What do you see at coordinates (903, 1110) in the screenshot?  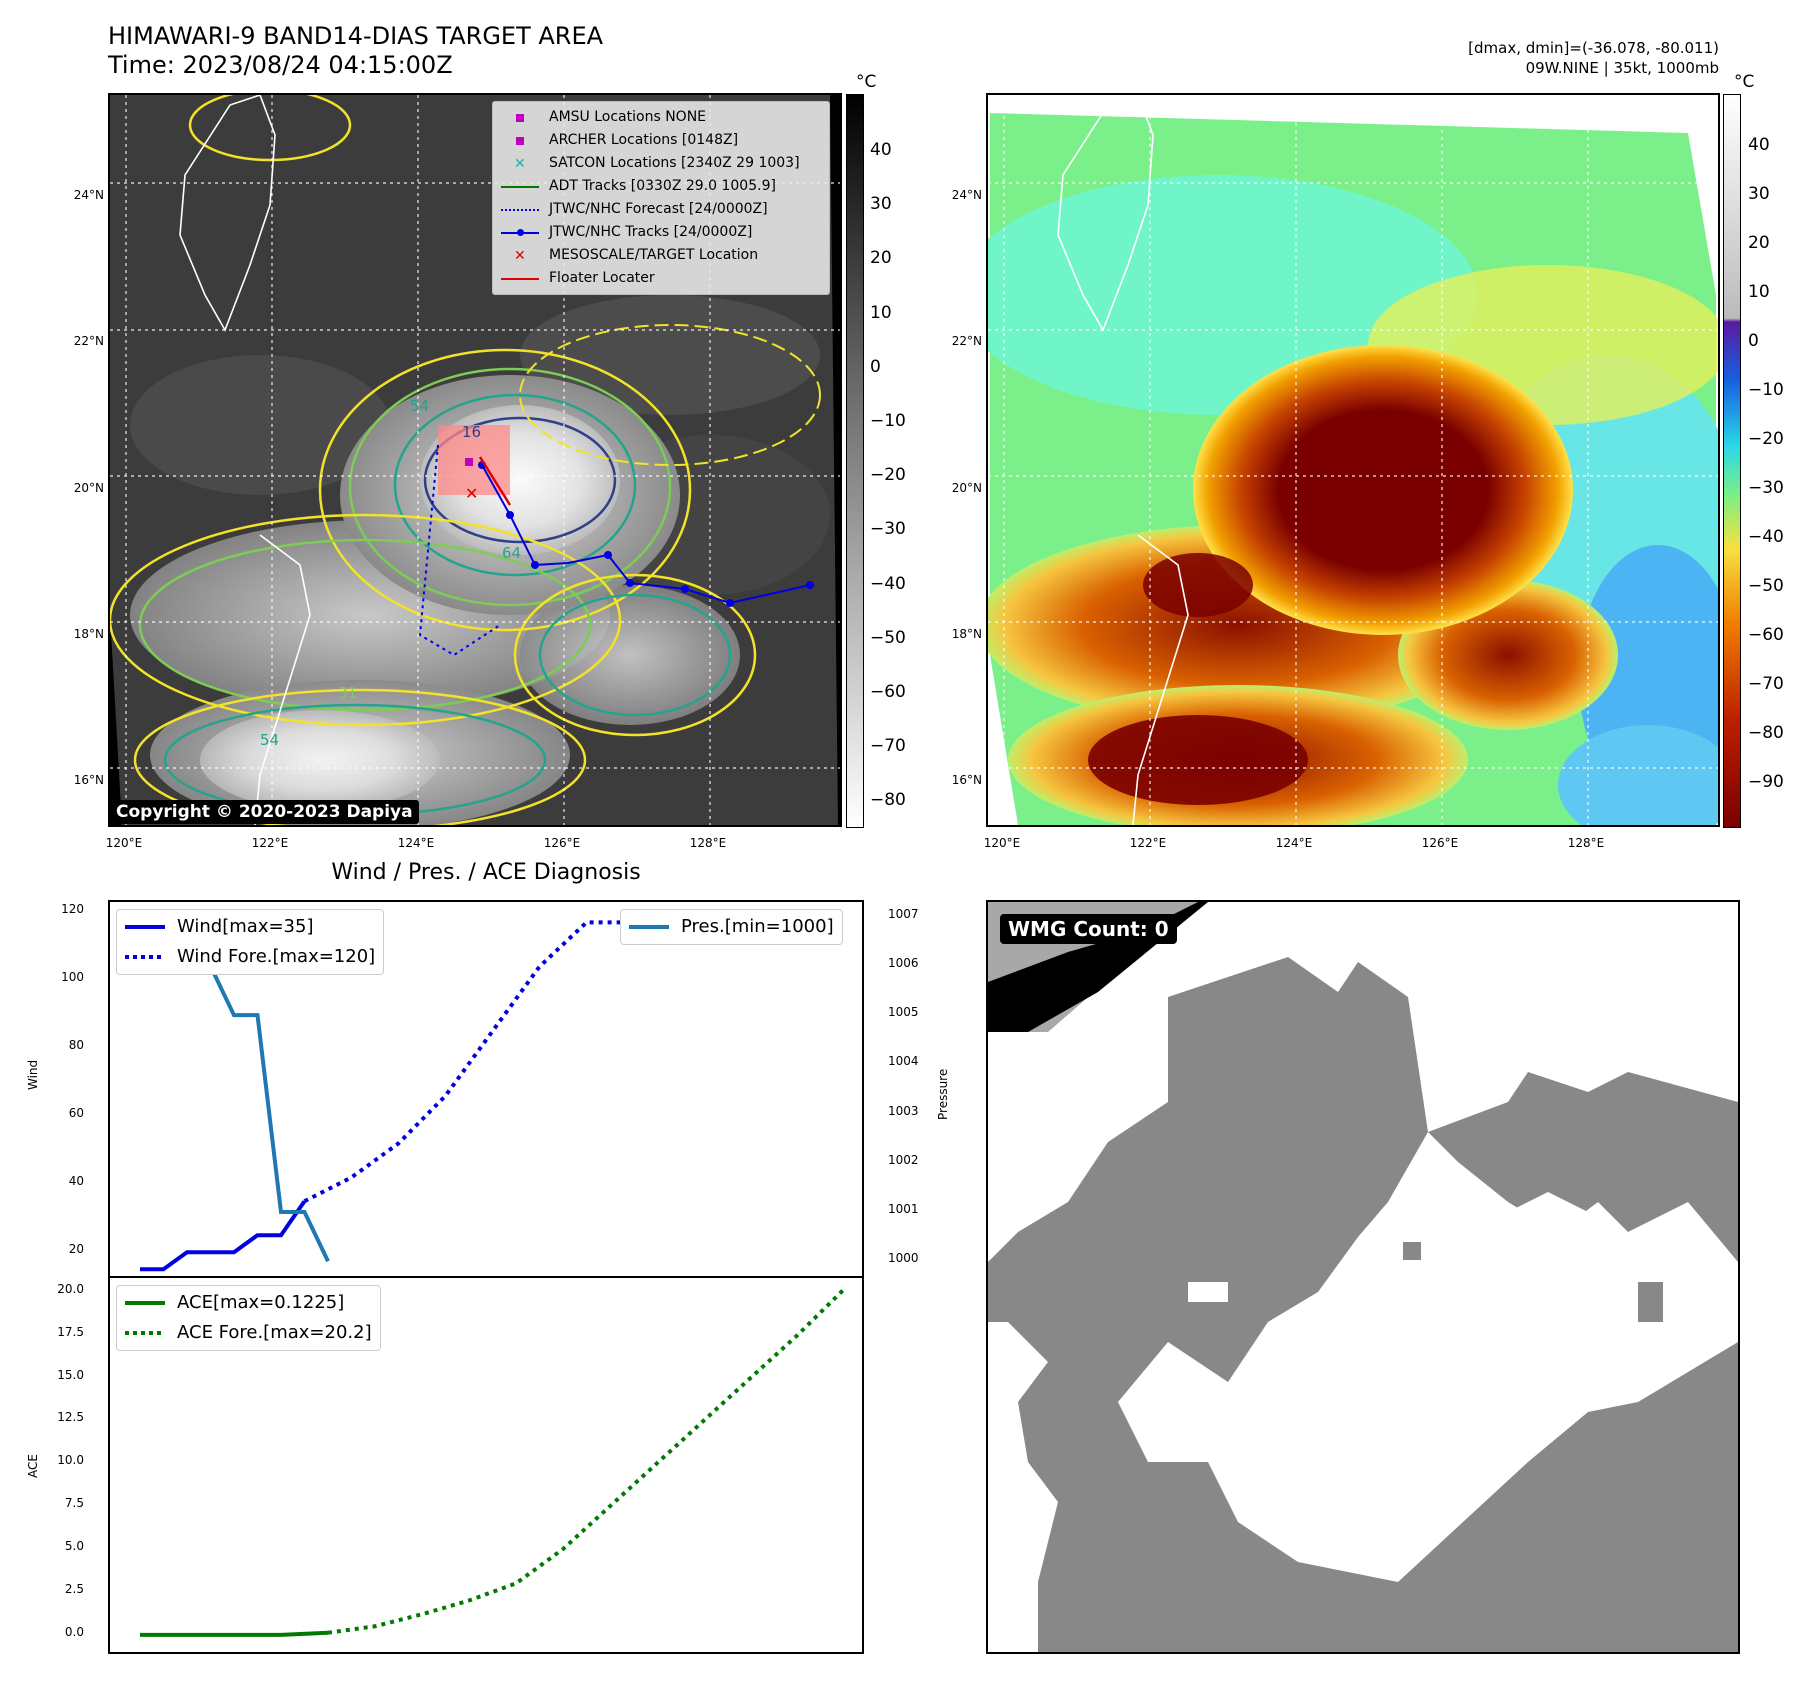 I see `pressure-tick-label: 1003` at bounding box center [903, 1110].